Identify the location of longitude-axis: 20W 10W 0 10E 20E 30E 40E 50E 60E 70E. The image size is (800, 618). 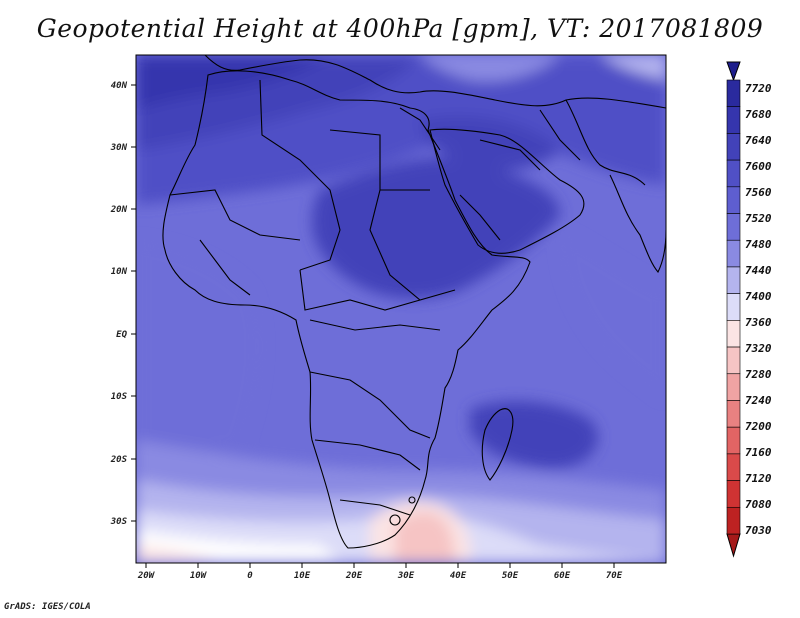
(380, 572).